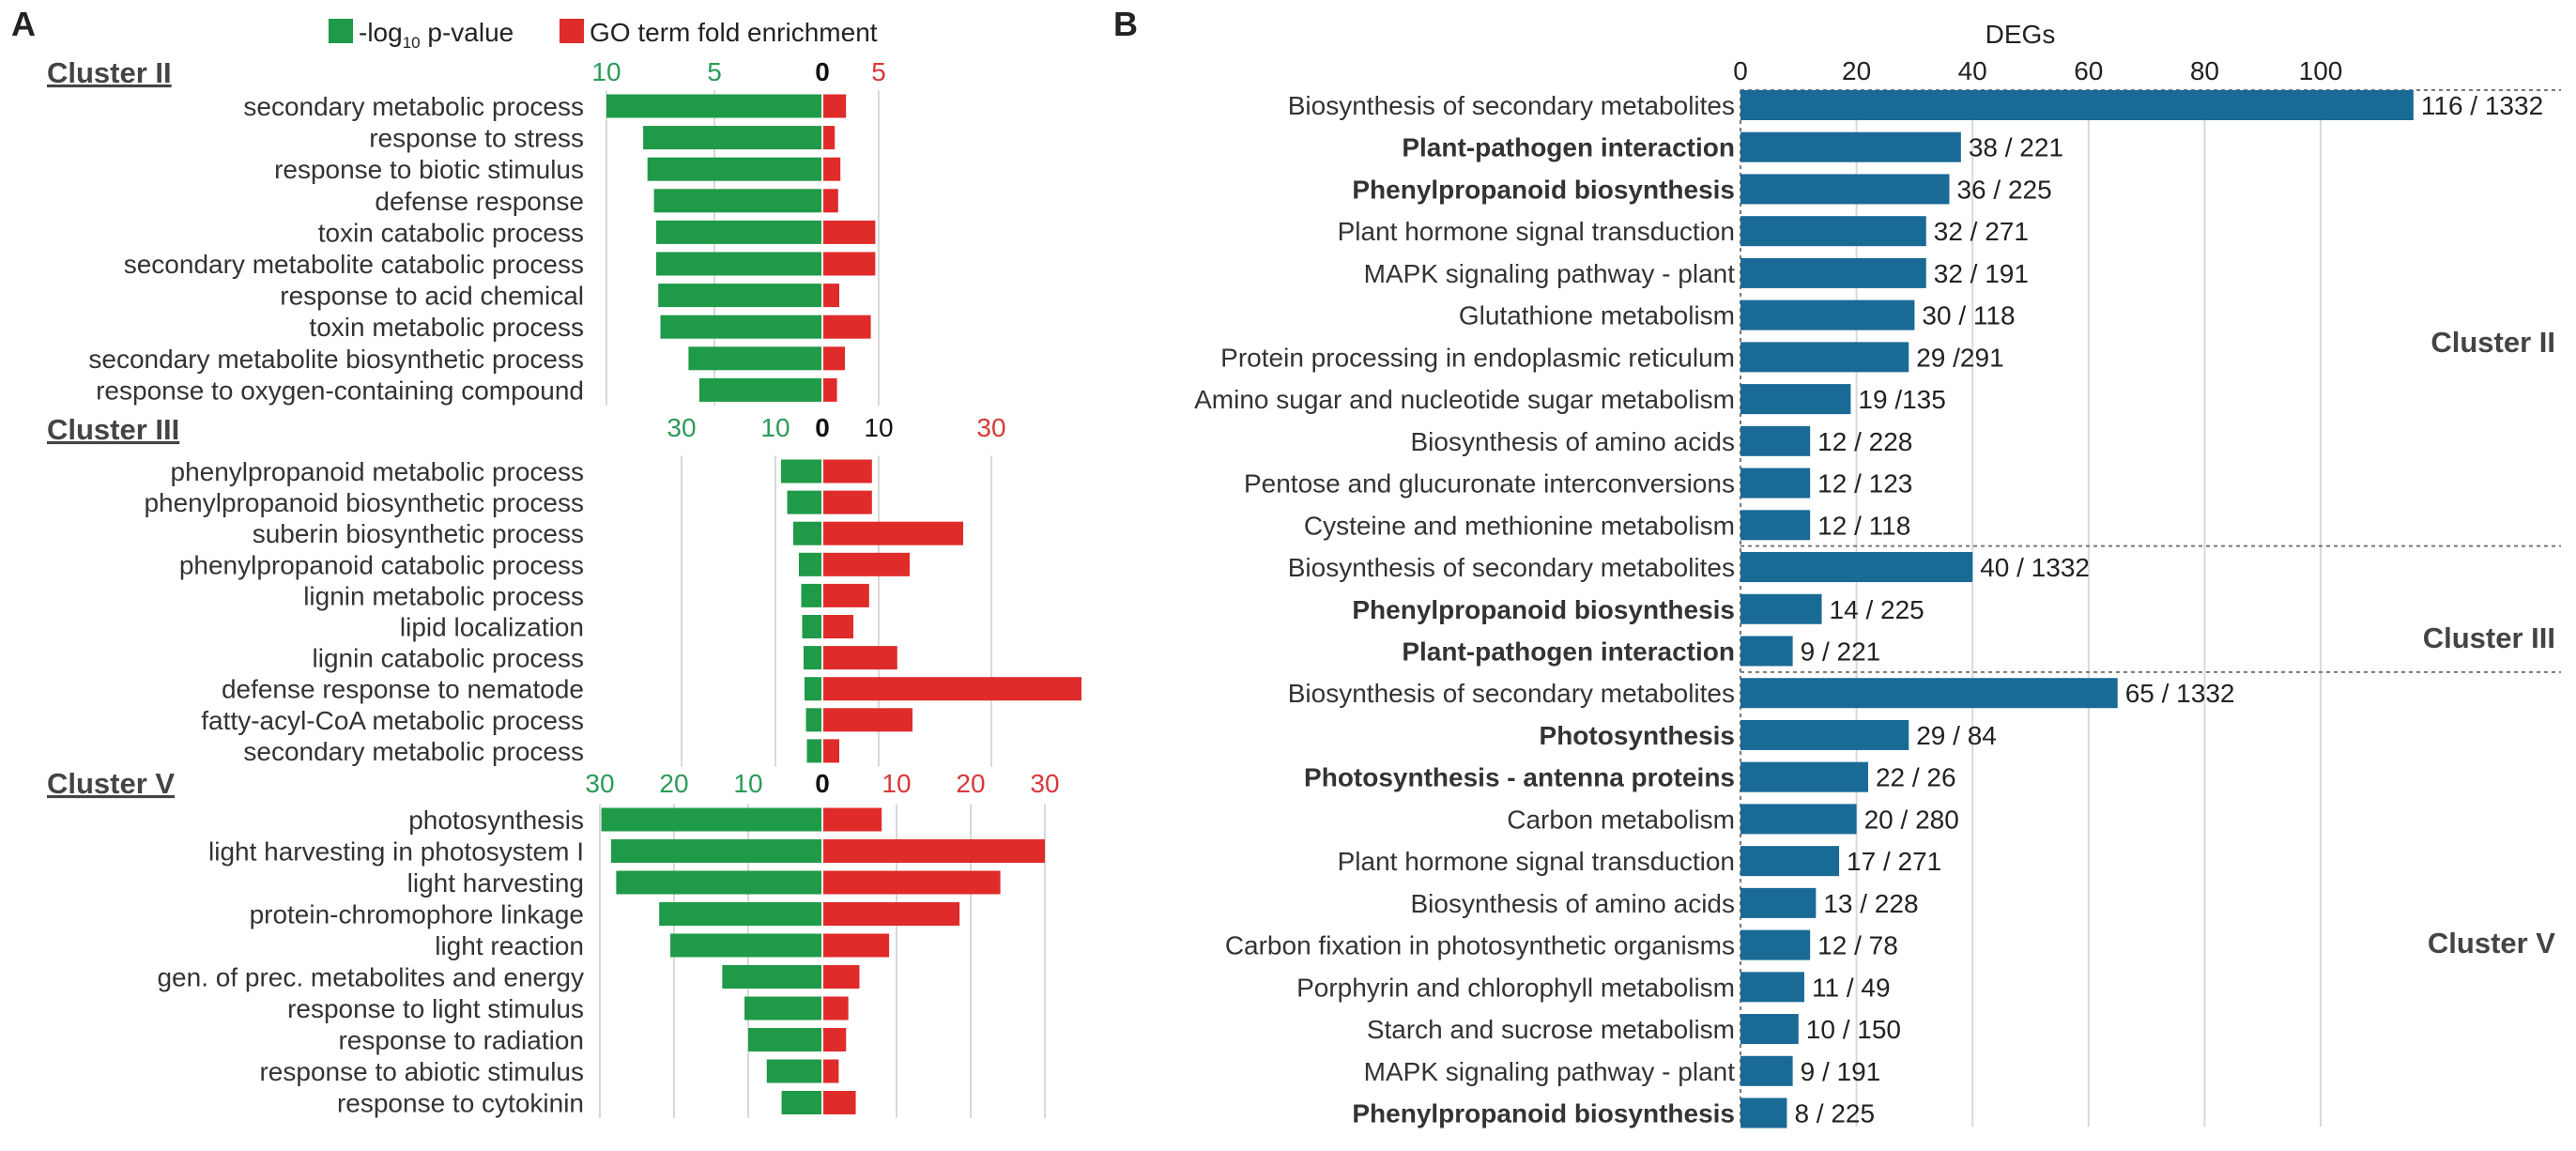 The image size is (2576, 1151). I want to click on go-term-label: gen. of prec. metabolites and energy, so click(370, 977).